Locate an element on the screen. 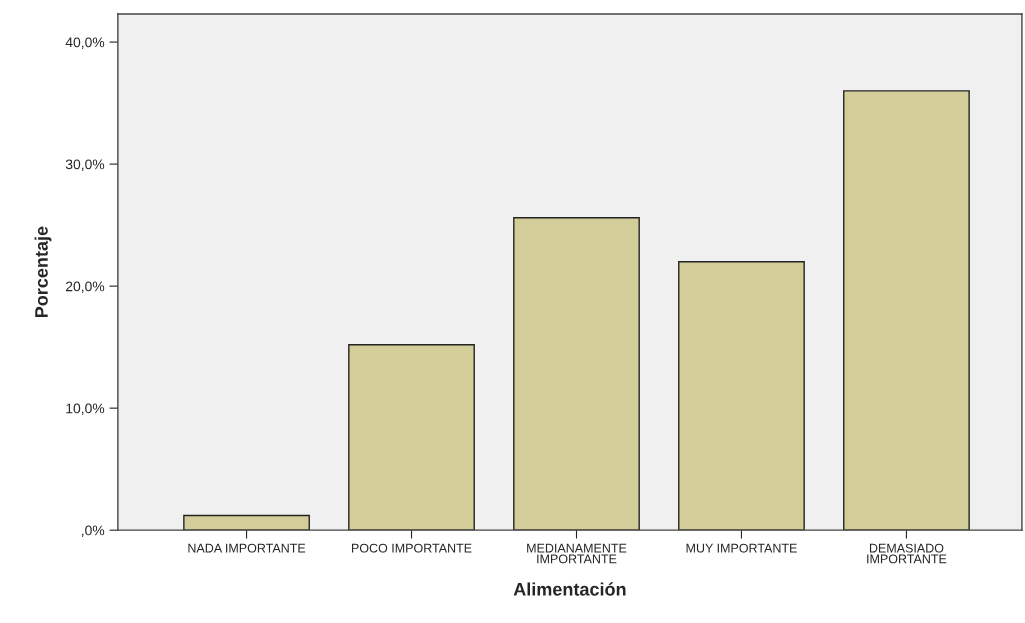 This screenshot has height=623, width=1025. y-tick-label: ,0% is located at coordinates (93, 531).